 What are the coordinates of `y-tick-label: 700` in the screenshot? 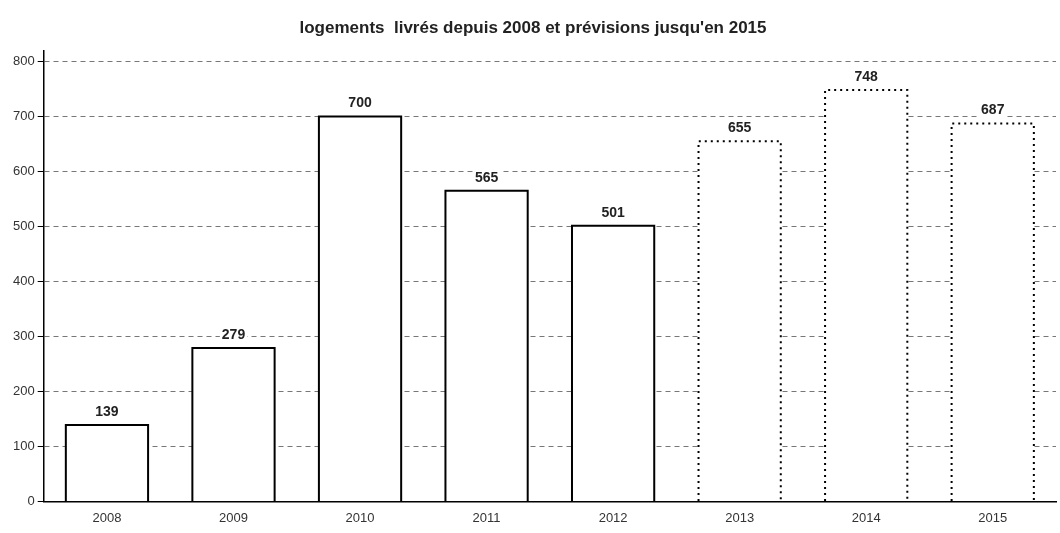 It's located at (23, 115).